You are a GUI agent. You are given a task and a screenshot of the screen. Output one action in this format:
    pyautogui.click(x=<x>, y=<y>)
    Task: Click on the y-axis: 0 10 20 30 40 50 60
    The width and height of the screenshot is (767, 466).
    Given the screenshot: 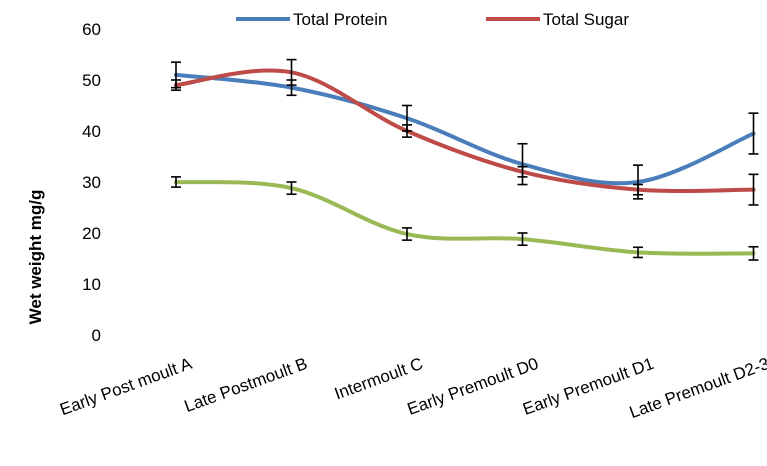 What is the action you would take?
    pyautogui.click(x=91, y=182)
    